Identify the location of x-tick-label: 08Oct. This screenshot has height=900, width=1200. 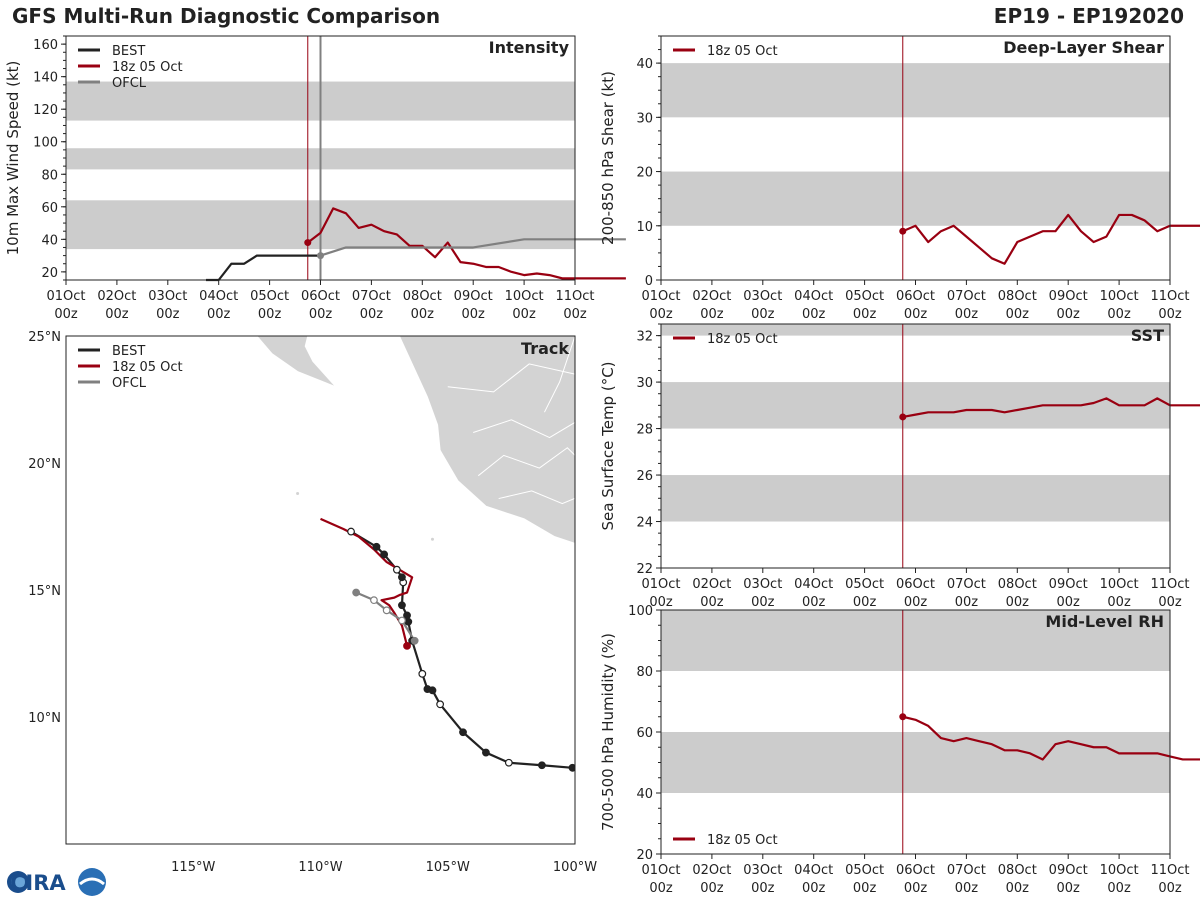
(422, 296).